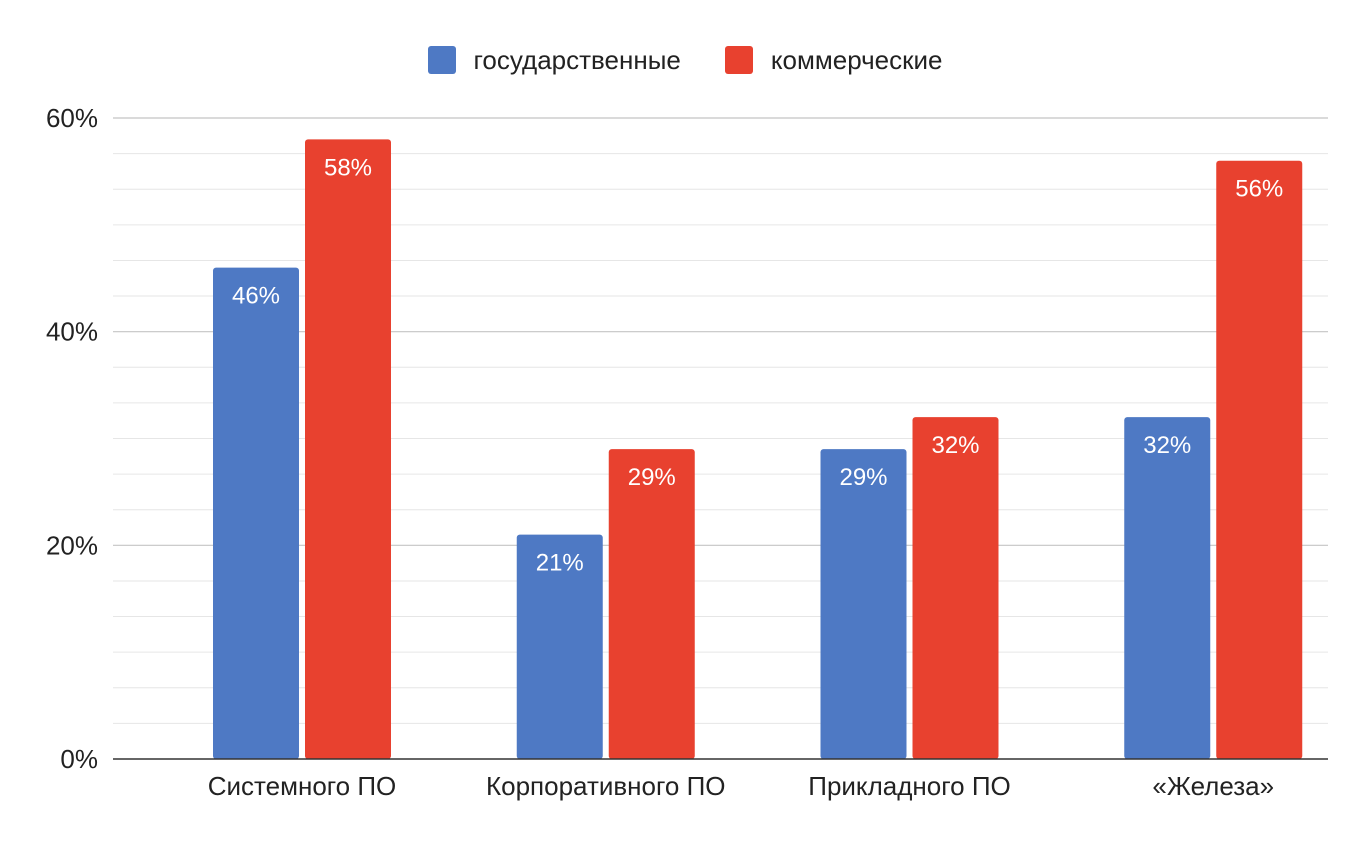  I want to click on data-label: 58%, so click(348, 167).